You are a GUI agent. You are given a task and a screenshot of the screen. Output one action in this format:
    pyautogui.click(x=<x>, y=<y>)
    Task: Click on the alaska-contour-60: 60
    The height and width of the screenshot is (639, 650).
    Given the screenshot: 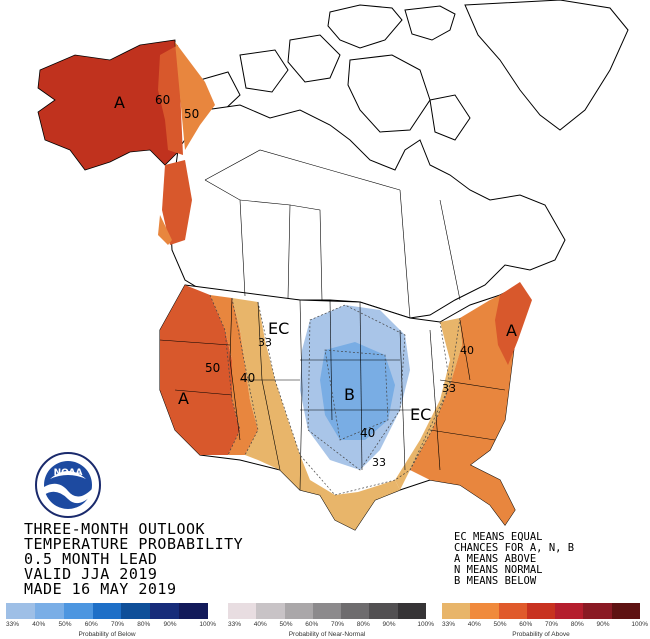 What is the action you would take?
    pyautogui.click(x=162, y=100)
    